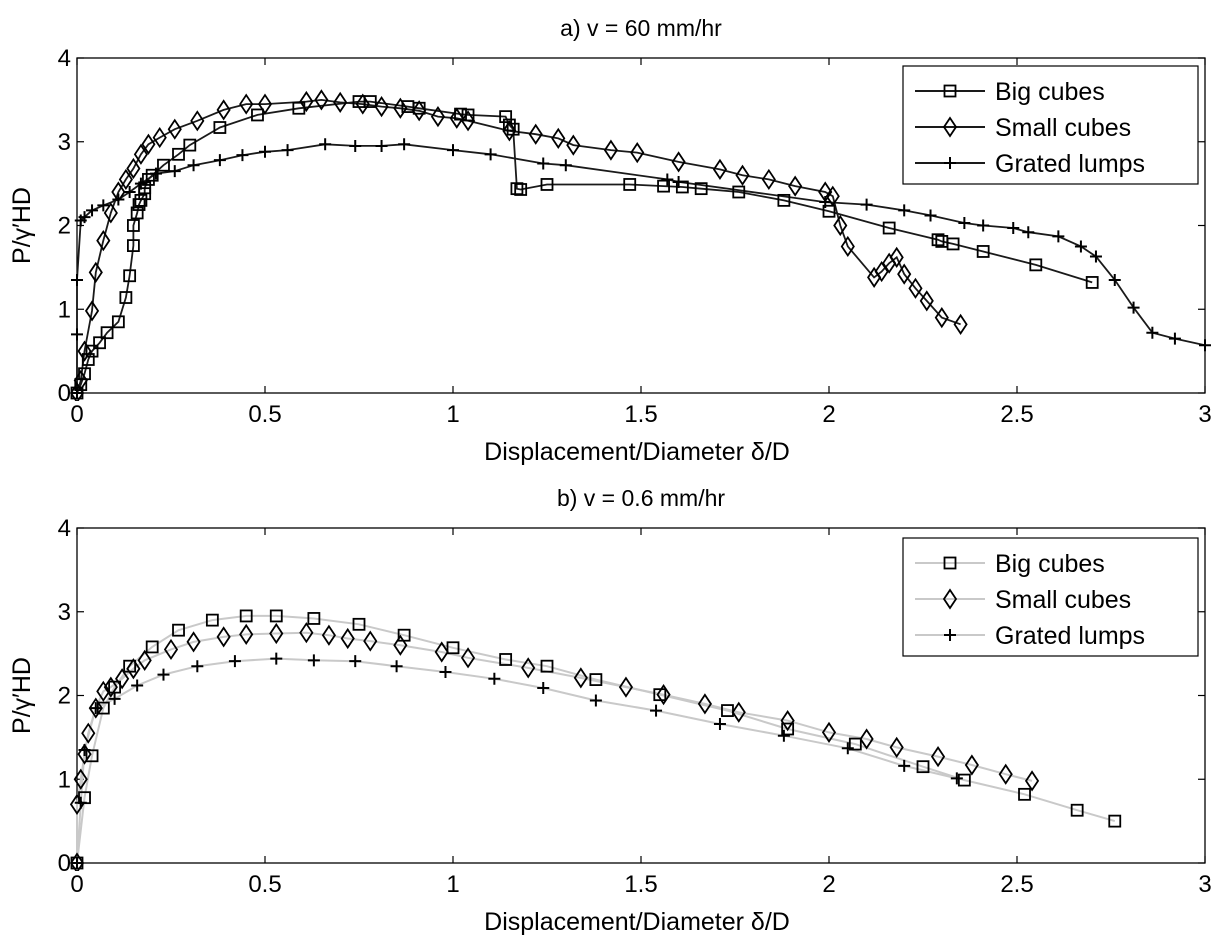 This screenshot has width=1228, height=945. I want to click on chart-a-x-tick-label: 1, so click(452, 414).